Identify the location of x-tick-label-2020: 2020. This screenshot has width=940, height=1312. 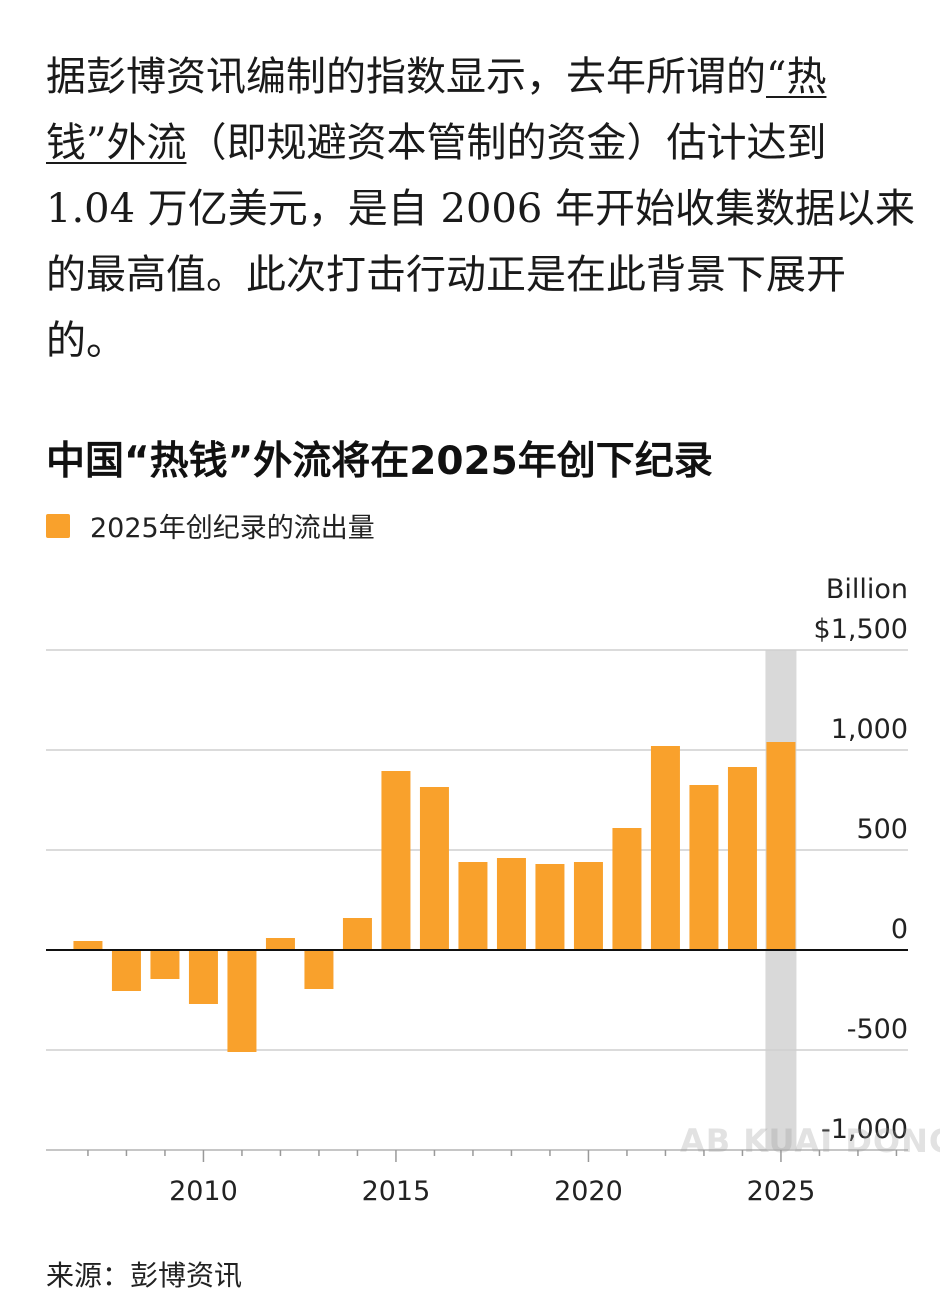
(588, 1191).